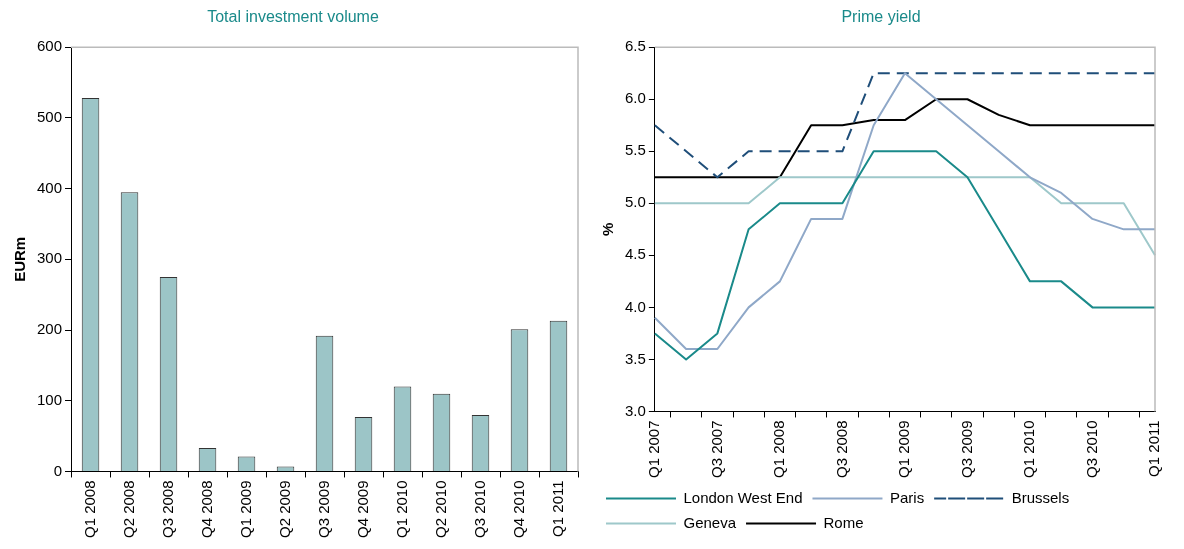 This screenshot has height=549, width=1184. Describe the element at coordinates (518, 509) in the screenshot. I see `x-tick-label: Q4 2010` at that location.